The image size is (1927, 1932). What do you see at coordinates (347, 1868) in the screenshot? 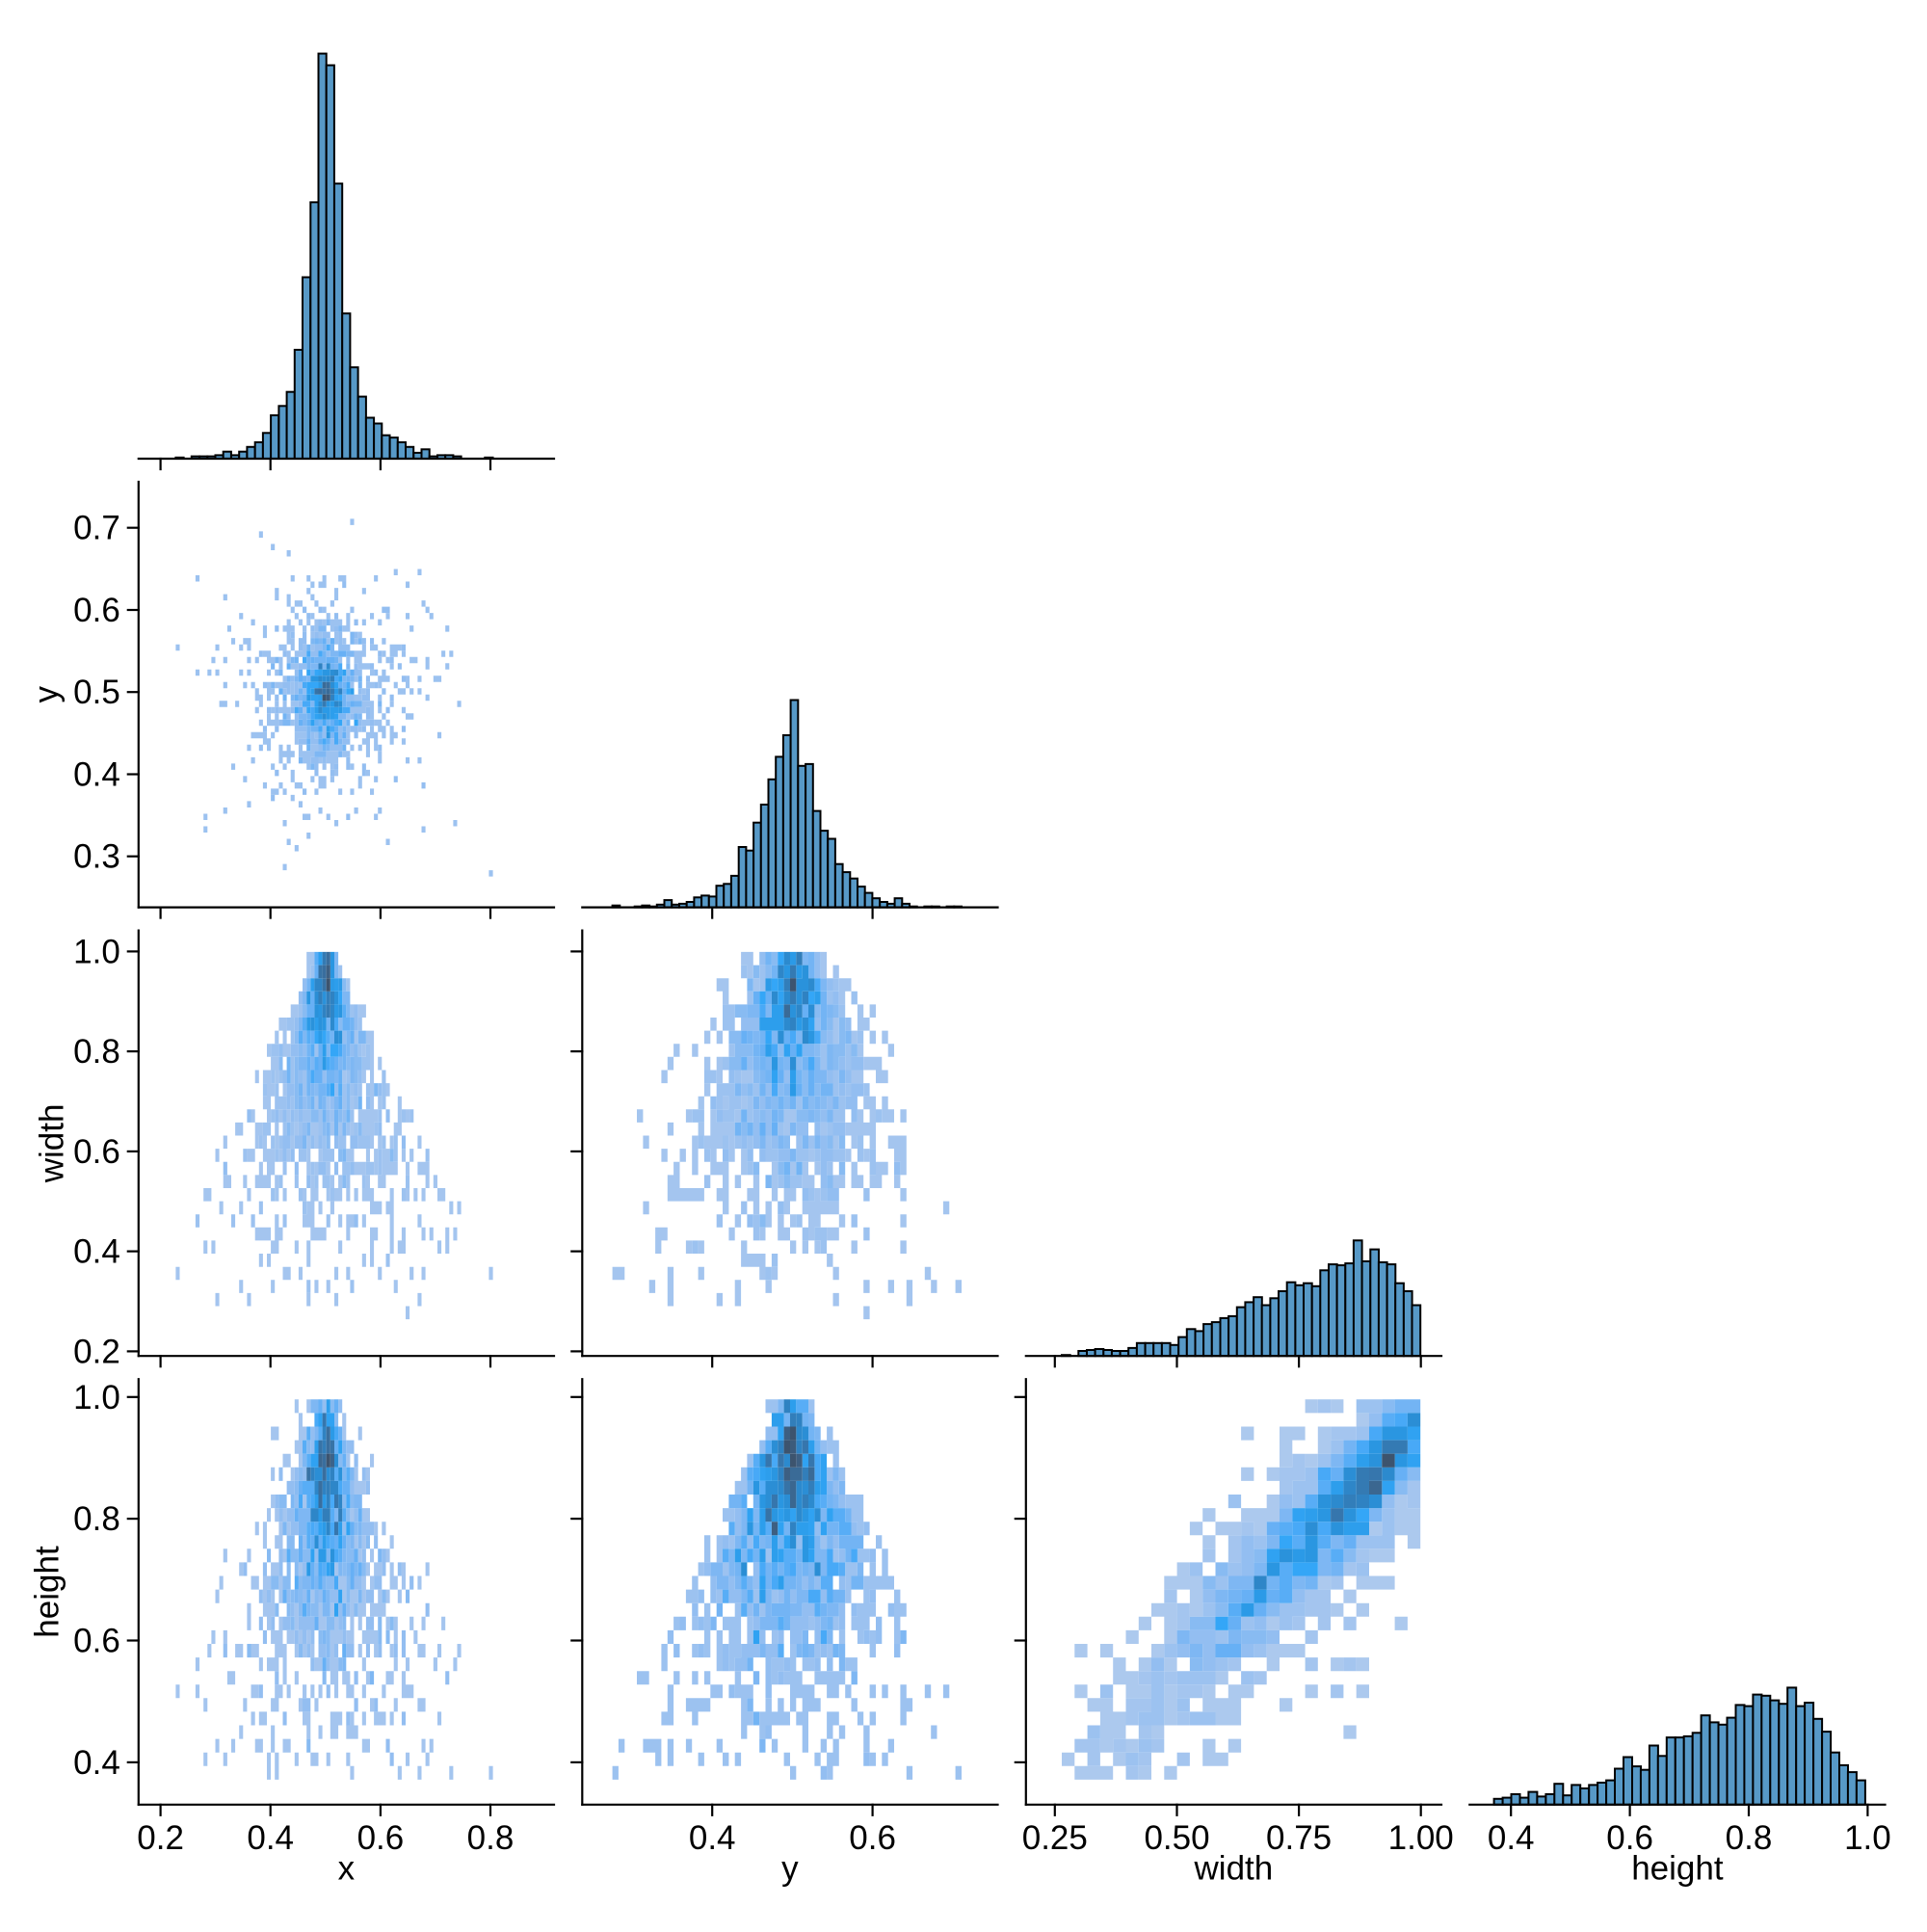
I see `svg-text: x` at bounding box center [347, 1868].